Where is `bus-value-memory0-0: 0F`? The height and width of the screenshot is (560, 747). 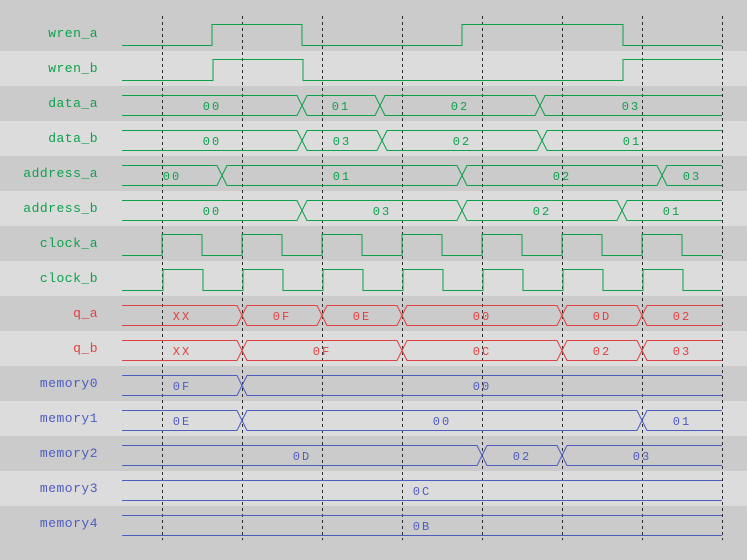 bus-value-memory0-0: 0F is located at coordinates (182, 387).